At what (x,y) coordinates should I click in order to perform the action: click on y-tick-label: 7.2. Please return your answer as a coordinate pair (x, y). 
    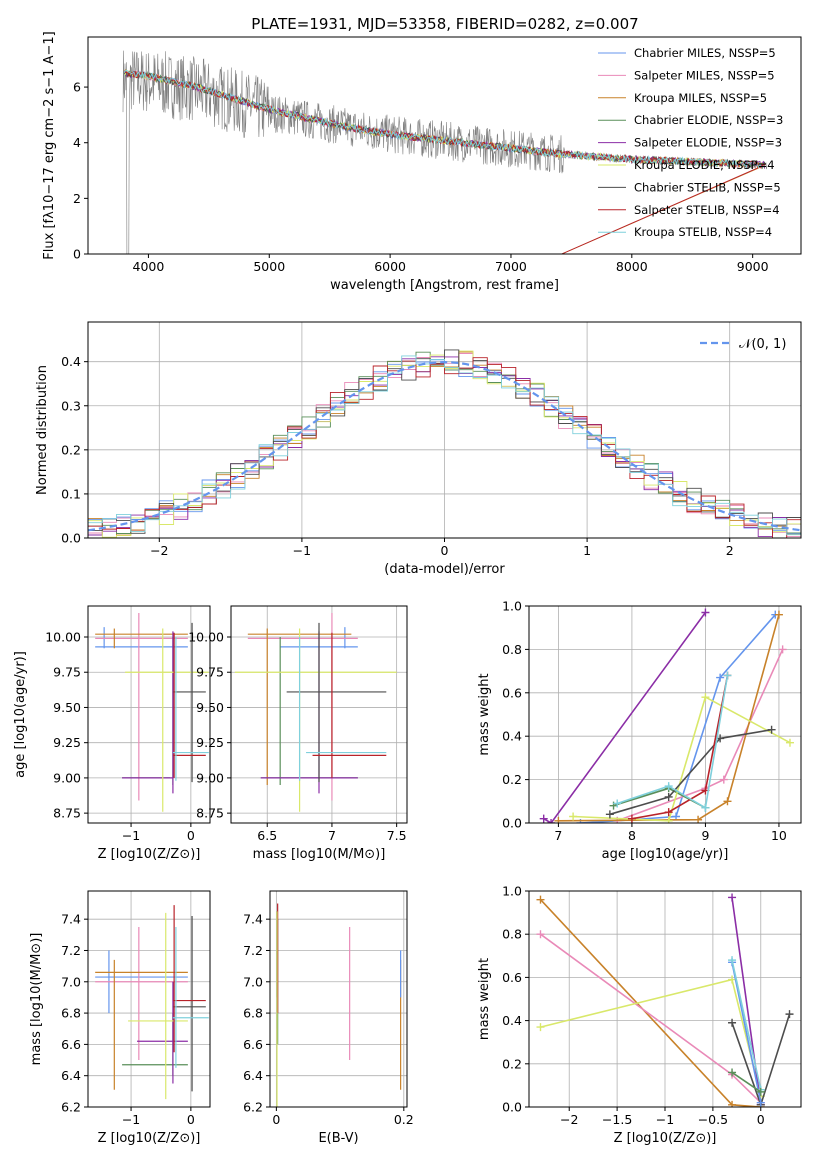
    Looking at the image, I should click on (253, 950).